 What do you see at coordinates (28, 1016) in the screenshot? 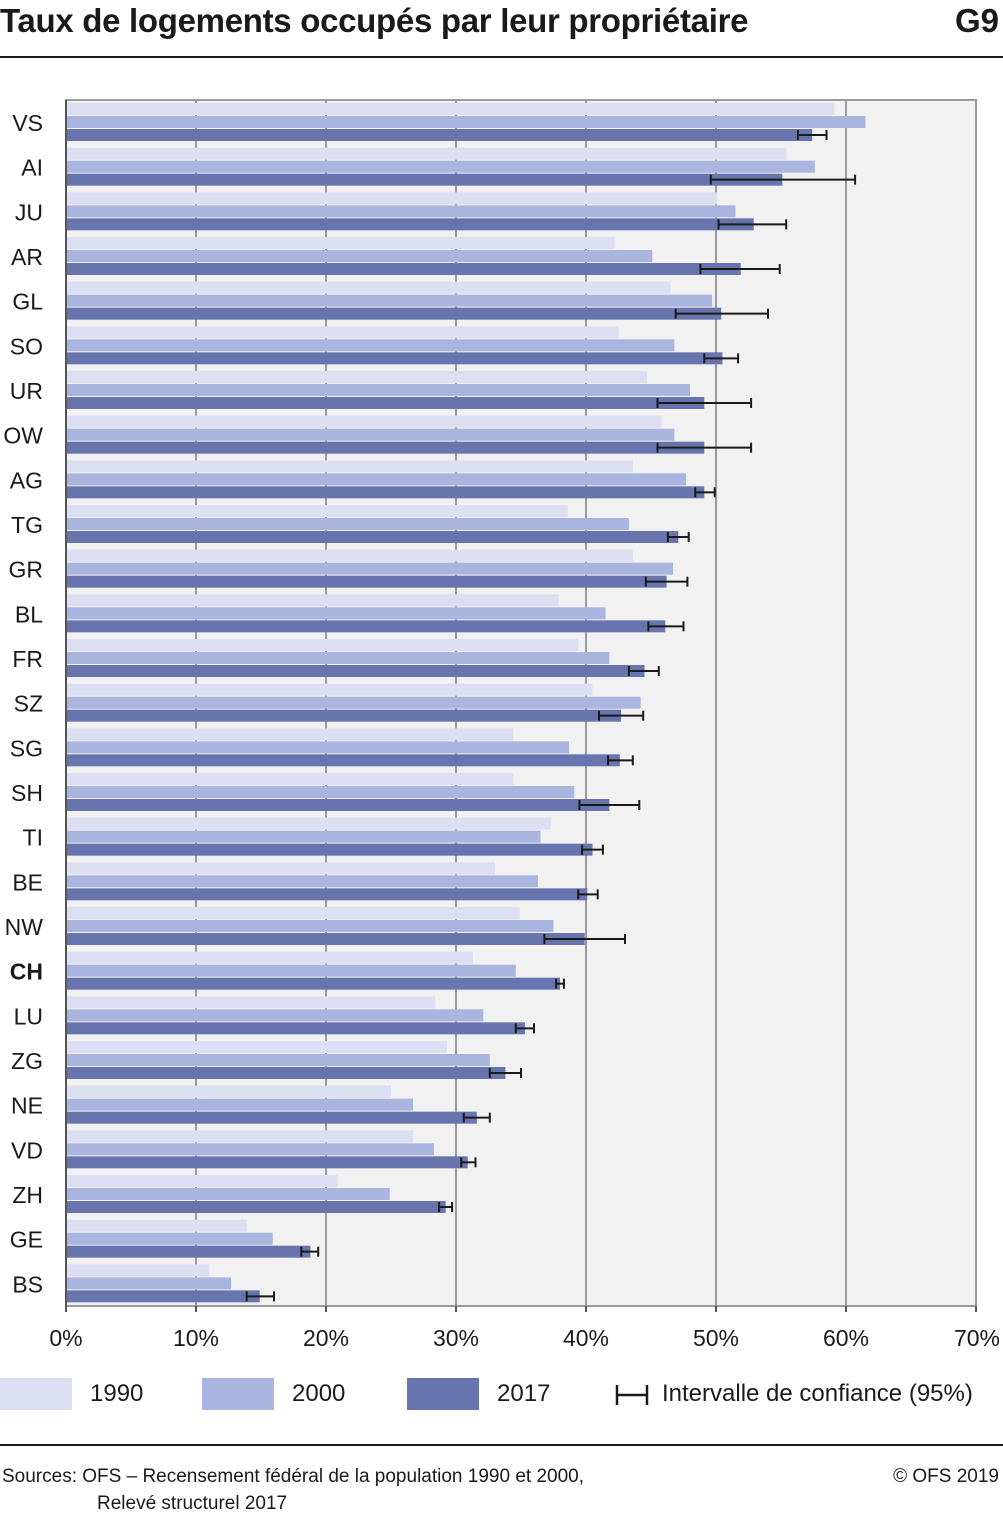
I see `category-label-lu: LU` at bounding box center [28, 1016].